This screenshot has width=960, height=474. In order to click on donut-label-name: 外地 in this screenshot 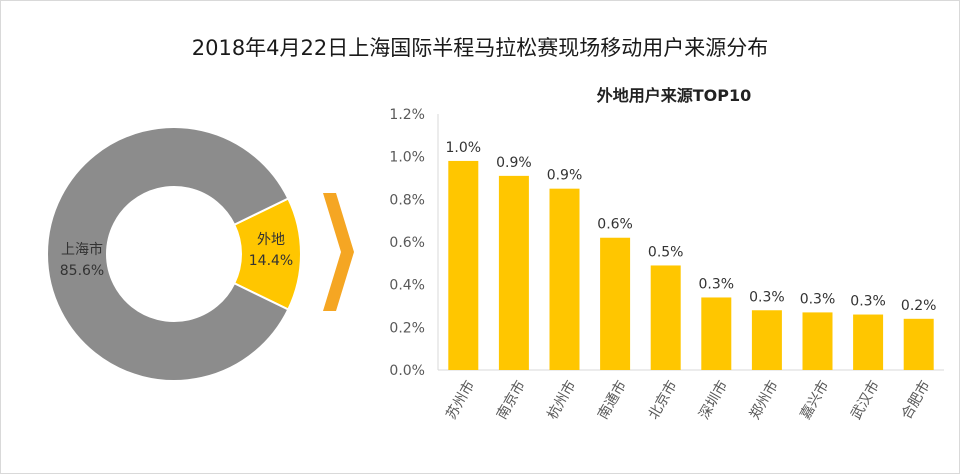, I will do `click(271, 240)`.